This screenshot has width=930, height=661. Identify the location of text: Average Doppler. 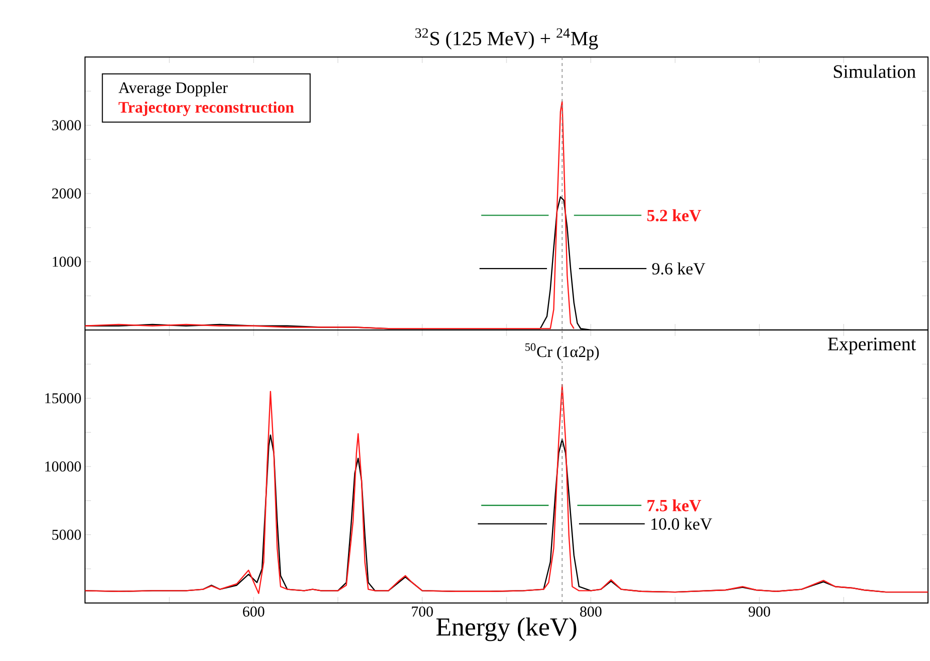
(173, 89).